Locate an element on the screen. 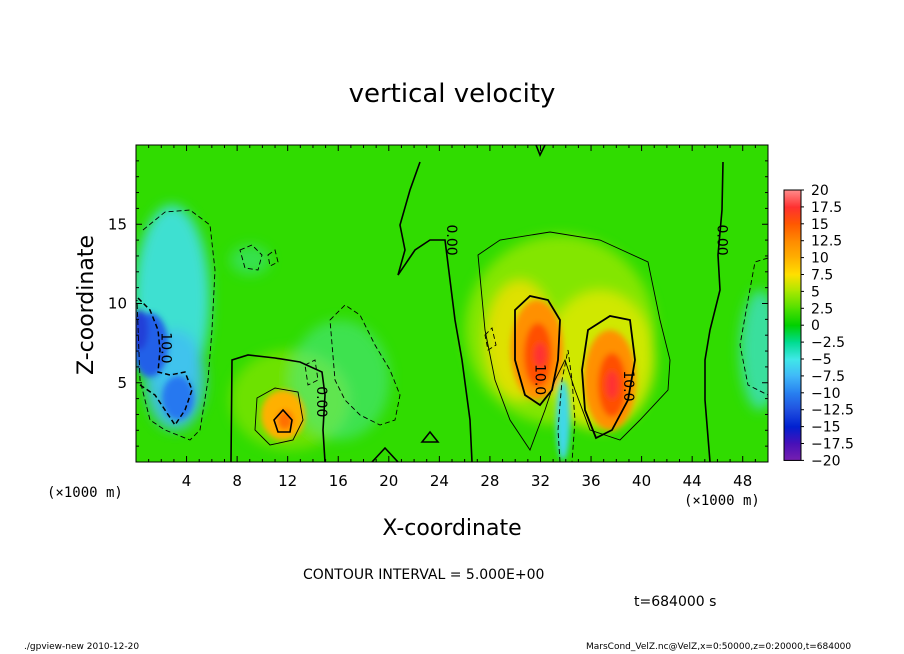  y-axis-title: Z-coordinate is located at coordinates (86, 305).